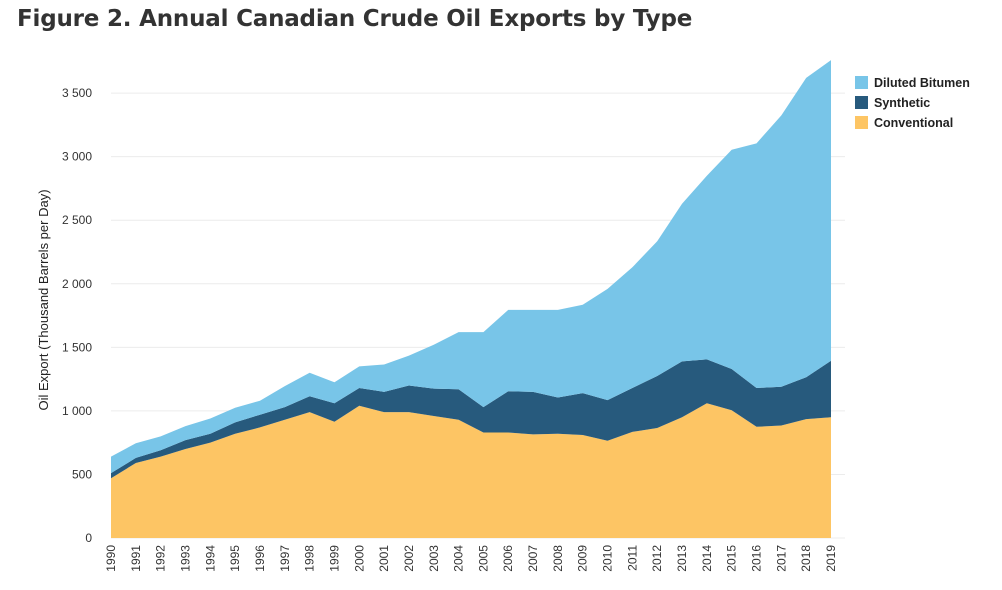 Image resolution: width=1002 pixels, height=590 pixels. I want to click on x-tick-label: 1993, so click(185, 558).